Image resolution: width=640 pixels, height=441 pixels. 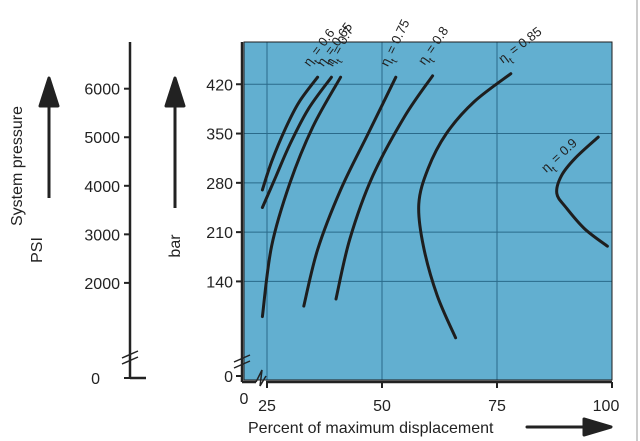 I want to click on psi-tick-label: 6000, so click(x=102, y=90).